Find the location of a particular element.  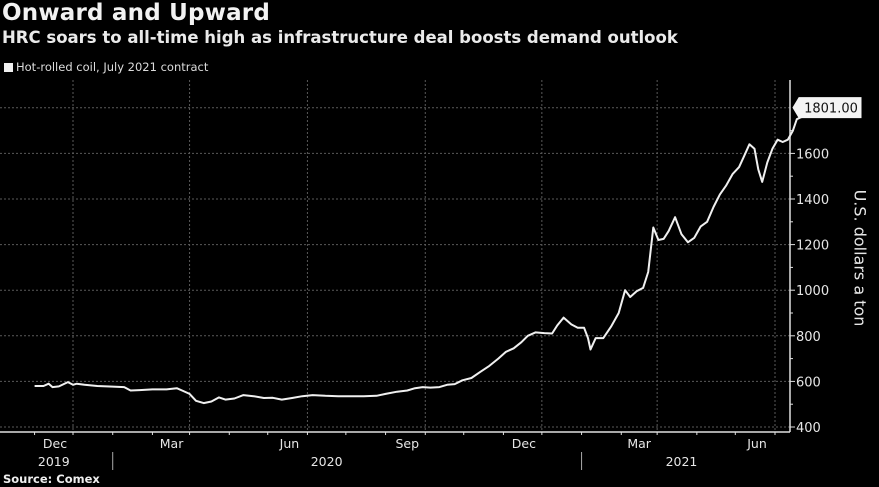

y-tick-label: 1400 is located at coordinates (812, 200).